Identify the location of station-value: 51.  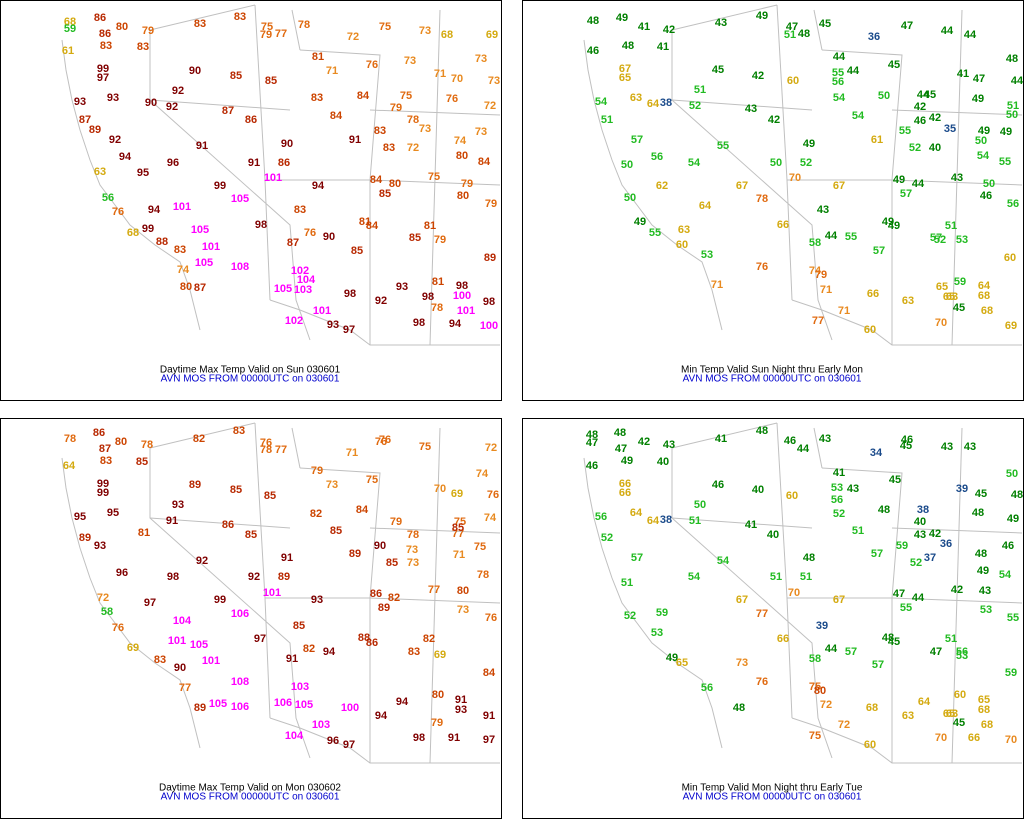
(951, 639).